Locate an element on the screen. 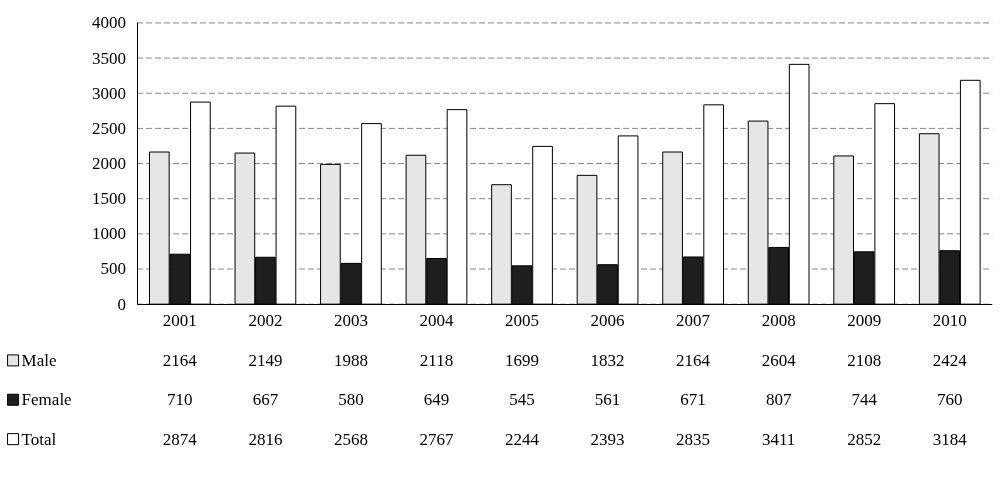 This screenshot has height=495, width=1004. data-label: 760 is located at coordinates (949, 400).